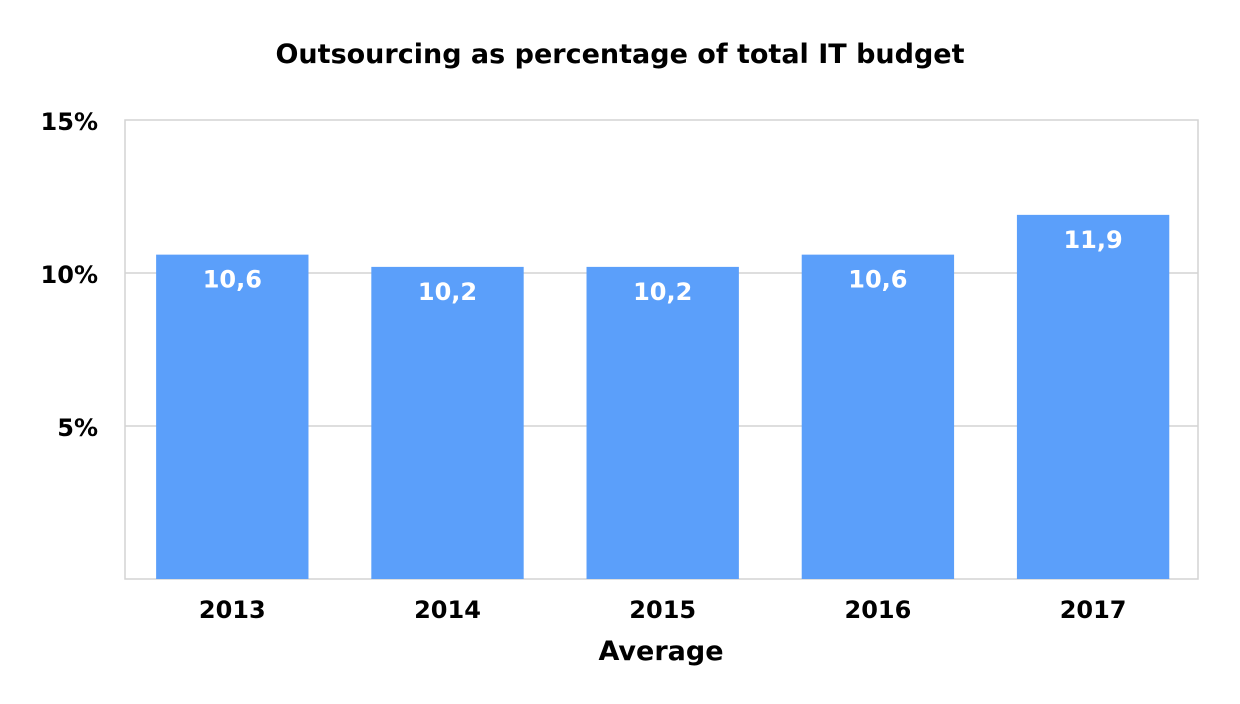 This screenshot has height=704, width=1240. Describe the element at coordinates (77, 428) in the screenshot. I see `y-tick-label: 5%` at that location.